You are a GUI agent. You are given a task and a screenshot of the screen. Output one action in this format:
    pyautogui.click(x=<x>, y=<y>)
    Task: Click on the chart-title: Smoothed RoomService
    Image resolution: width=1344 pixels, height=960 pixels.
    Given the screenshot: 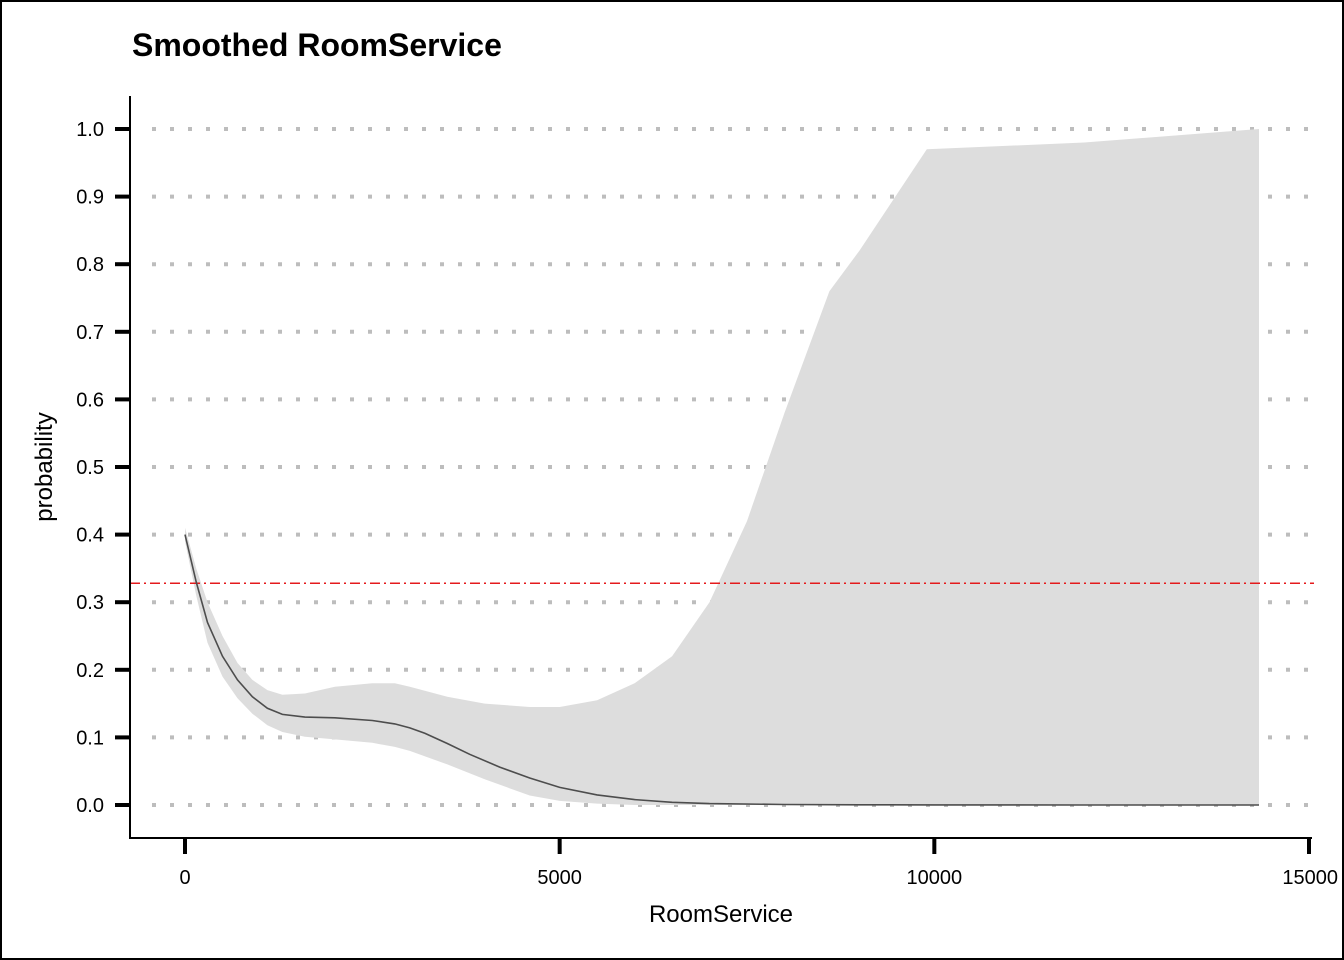 What is the action you would take?
    pyautogui.click(x=317, y=45)
    